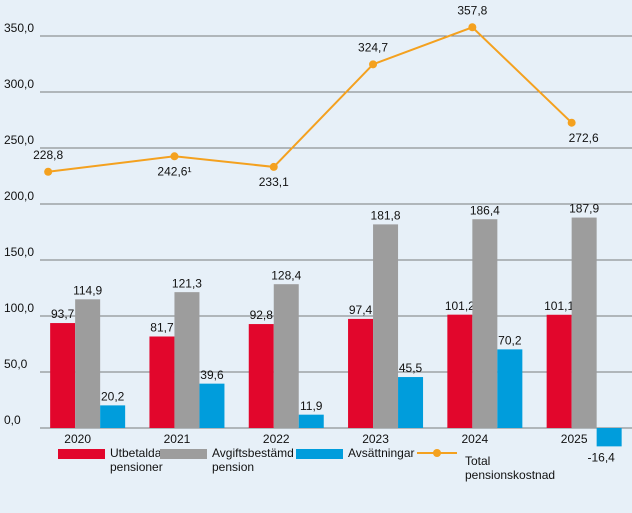 Image resolution: width=632 pixels, height=513 pixels. Describe the element at coordinates (63, 314) in the screenshot. I see `data-label: 93,7` at that location.